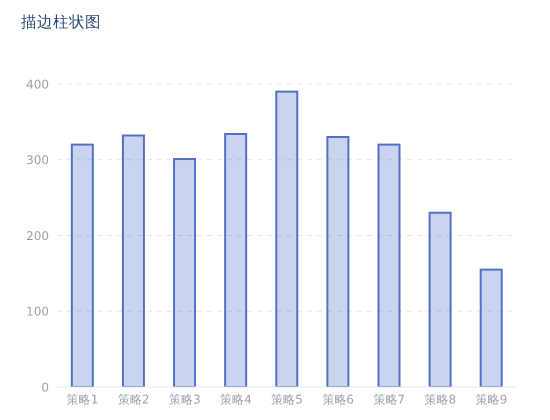 The height and width of the screenshot is (420, 550). Describe the element at coordinates (492, 399) in the screenshot. I see `x-tick-label: 策略9` at that location.